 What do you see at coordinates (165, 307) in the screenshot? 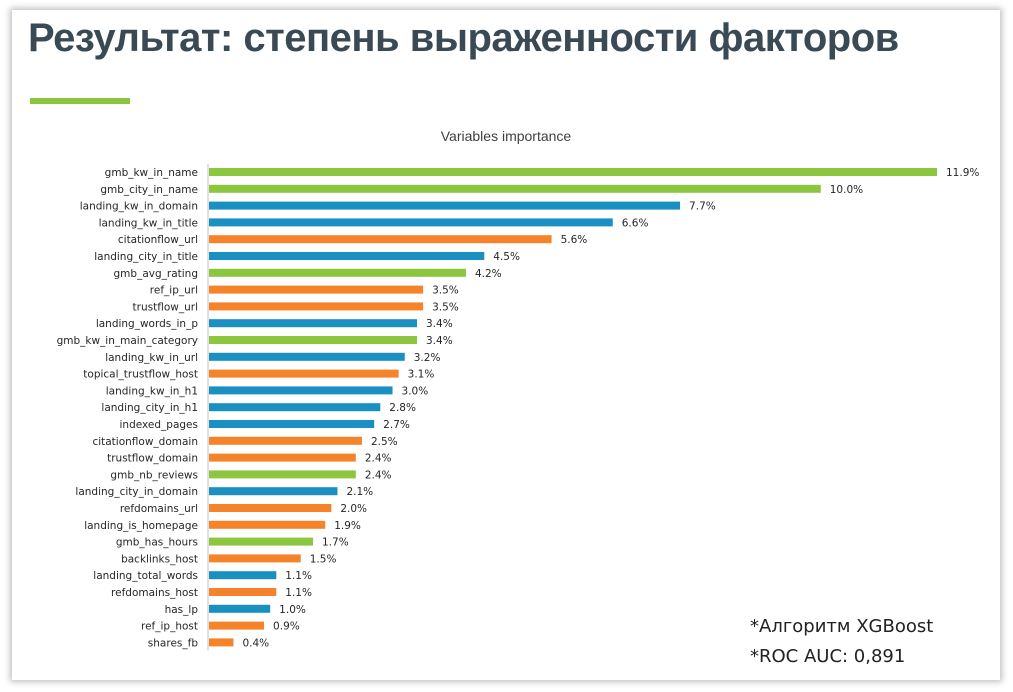
I see `category-label: trustflow_url` at bounding box center [165, 307].